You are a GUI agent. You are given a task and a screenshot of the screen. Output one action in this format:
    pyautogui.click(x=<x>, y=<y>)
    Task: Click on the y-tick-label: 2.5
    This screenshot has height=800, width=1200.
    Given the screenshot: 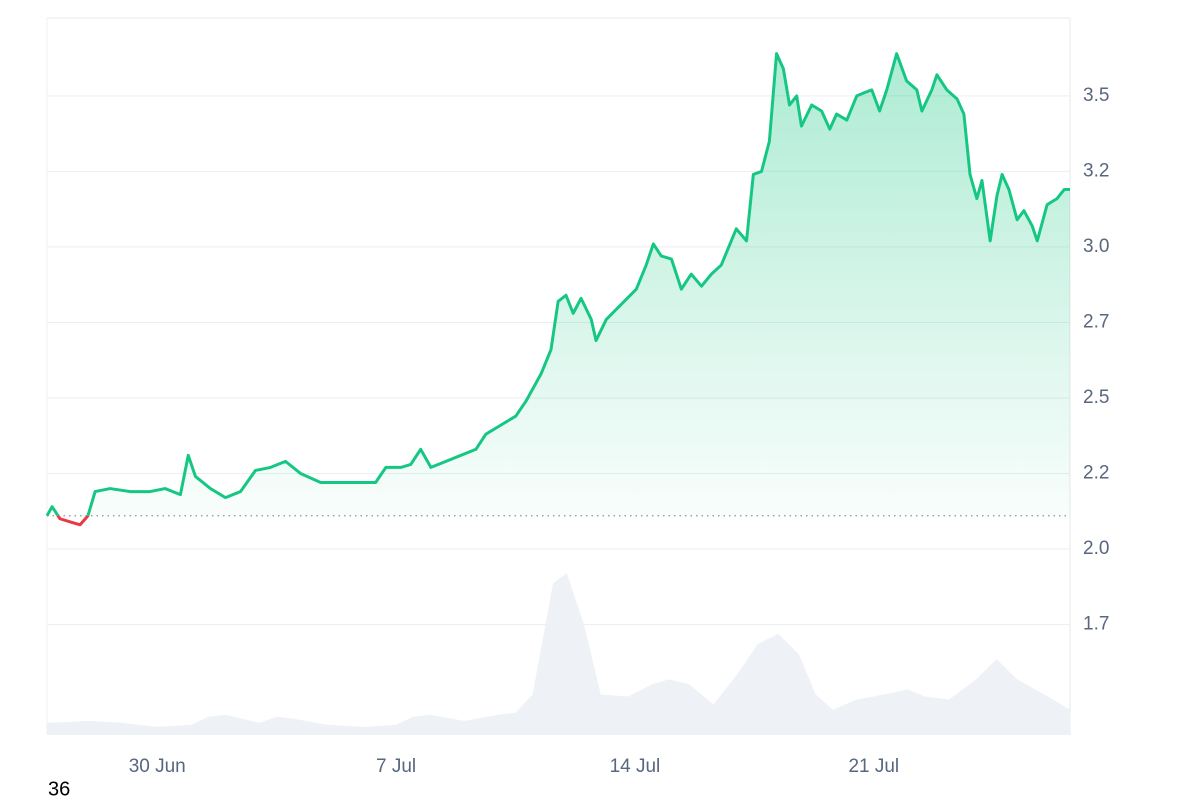 What is the action you would take?
    pyautogui.click(x=1096, y=397)
    